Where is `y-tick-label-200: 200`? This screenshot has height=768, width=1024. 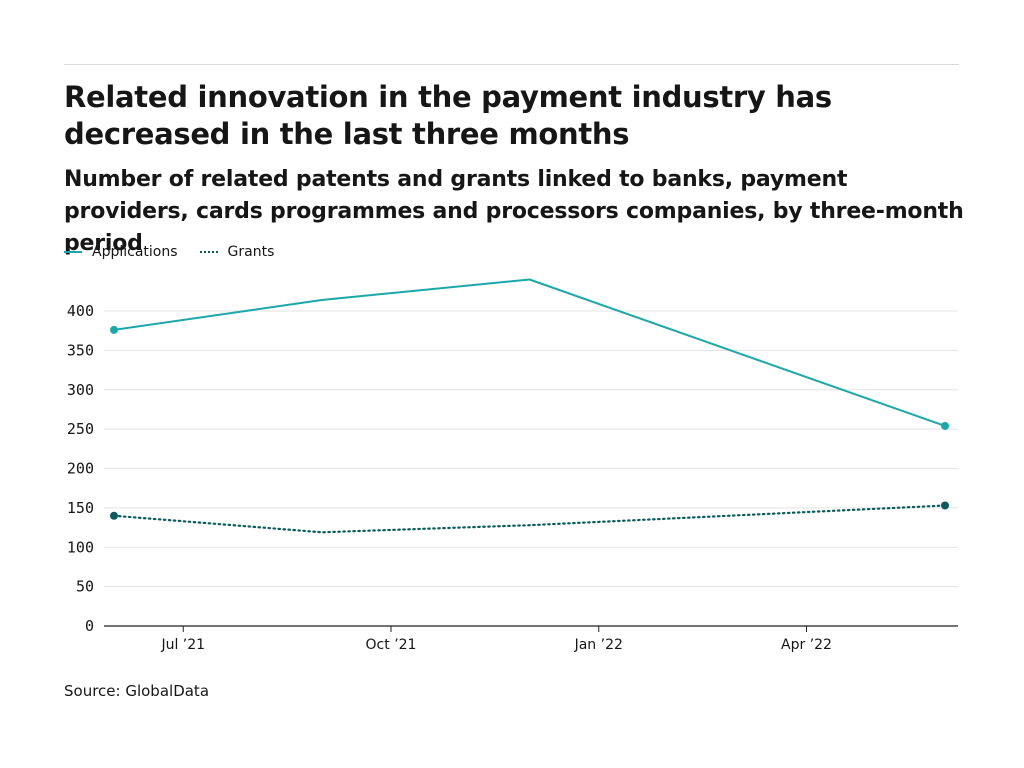
y-tick-label-200: 200 is located at coordinates (80, 469).